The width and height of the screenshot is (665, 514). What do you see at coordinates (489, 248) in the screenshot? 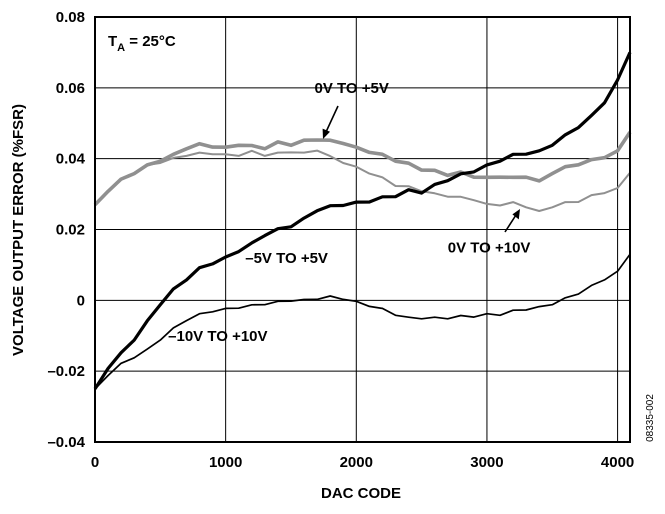
I see `label-0v-to-10v: 0V TO +10V` at bounding box center [489, 248].